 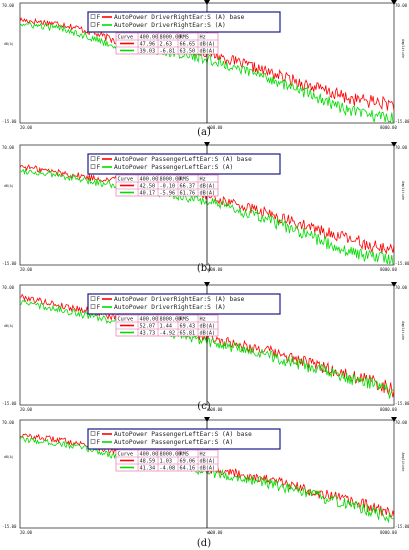 What do you see at coordinates (183, 159) in the screenshot?
I see `legend-entry-text: AutoPower PassengerLeftEar:S (A) base` at bounding box center [183, 159].